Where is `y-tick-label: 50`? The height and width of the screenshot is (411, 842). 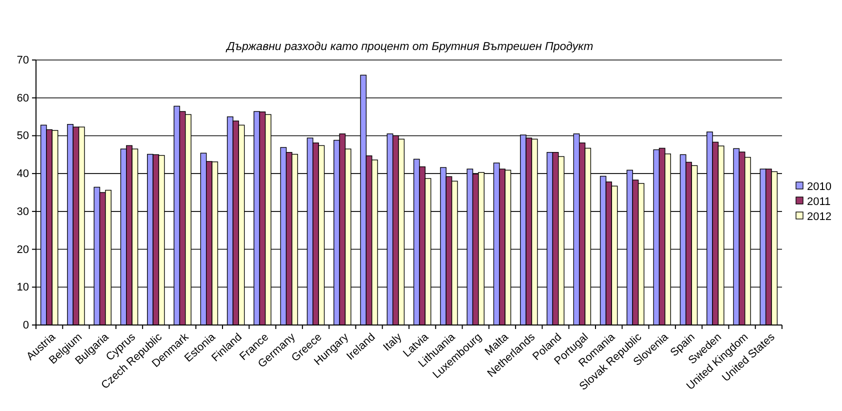 y-tick-label: 50 is located at coordinates (22, 136).